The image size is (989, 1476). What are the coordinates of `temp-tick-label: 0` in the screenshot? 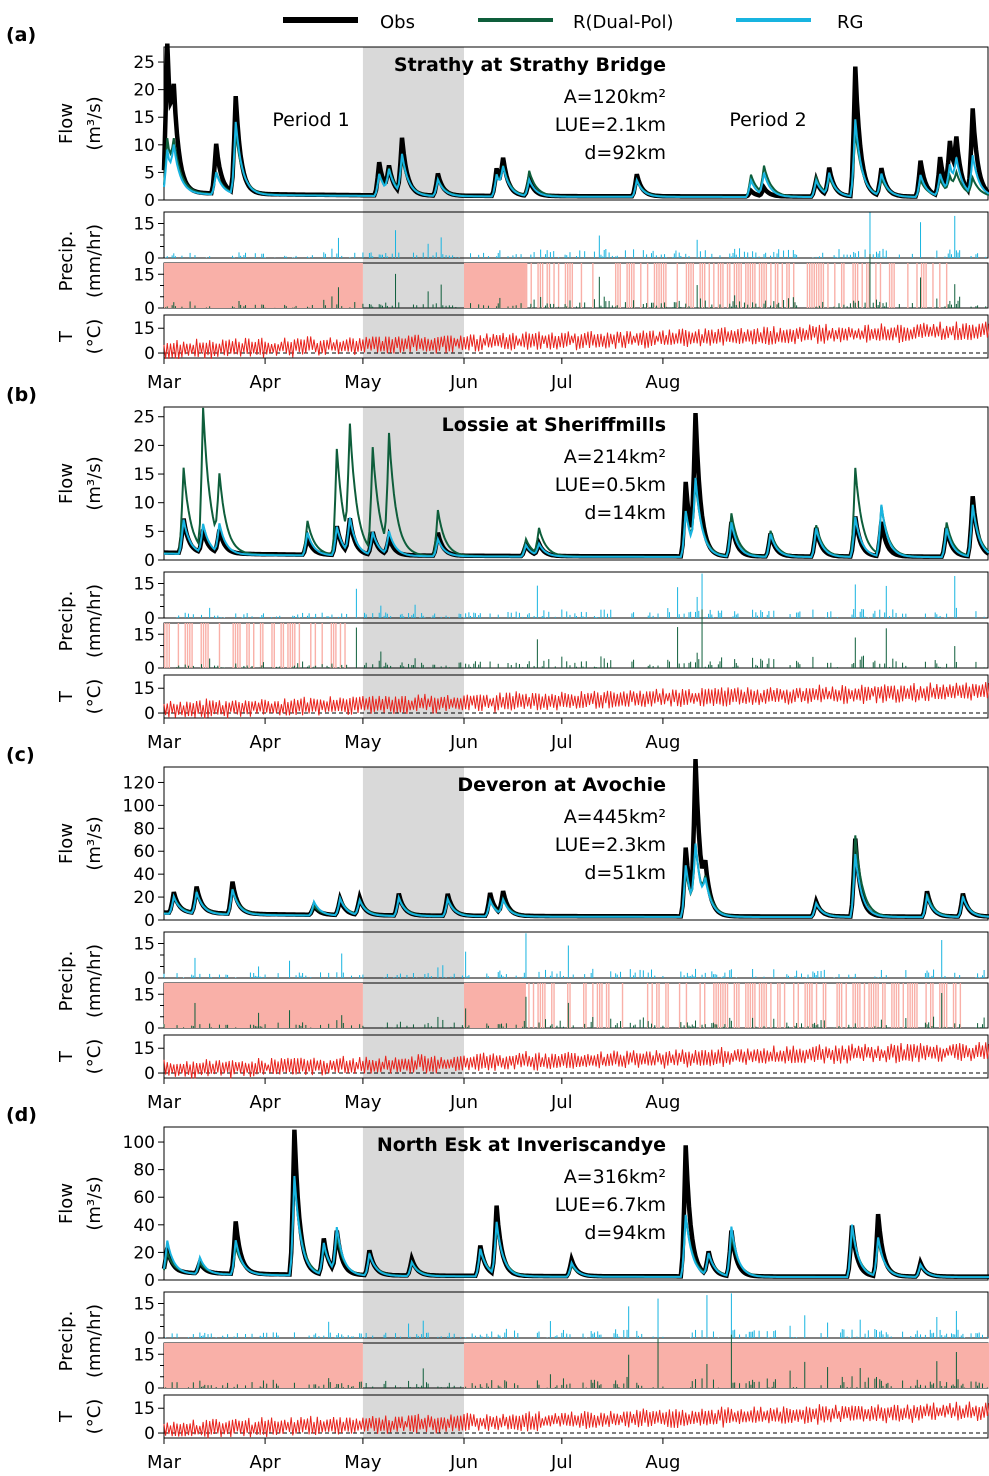 It's located at (149, 1074).